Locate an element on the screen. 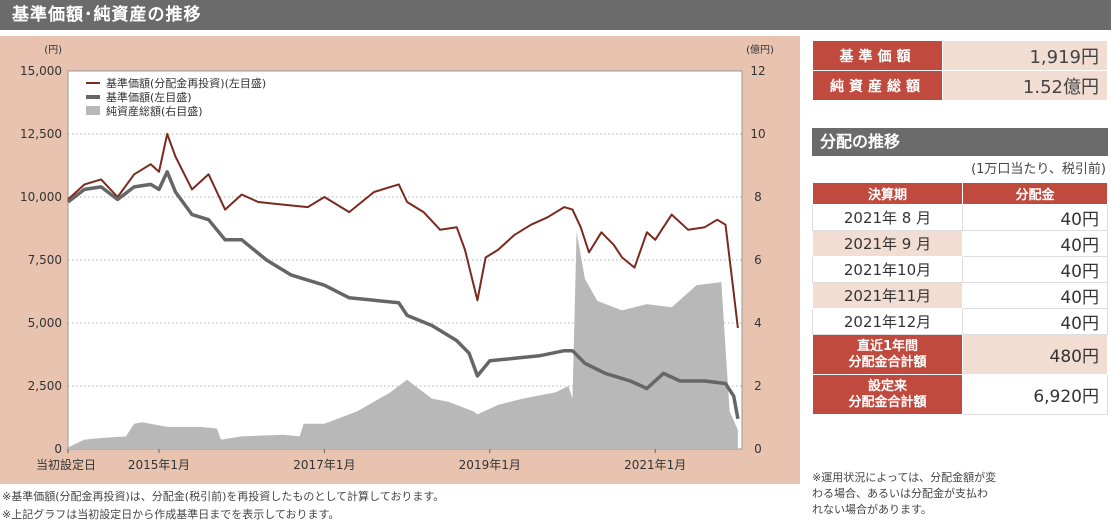 The width and height of the screenshot is (1111, 532). recent-total-label: 直近1年間 分配金合計額 is located at coordinates (887, 354).